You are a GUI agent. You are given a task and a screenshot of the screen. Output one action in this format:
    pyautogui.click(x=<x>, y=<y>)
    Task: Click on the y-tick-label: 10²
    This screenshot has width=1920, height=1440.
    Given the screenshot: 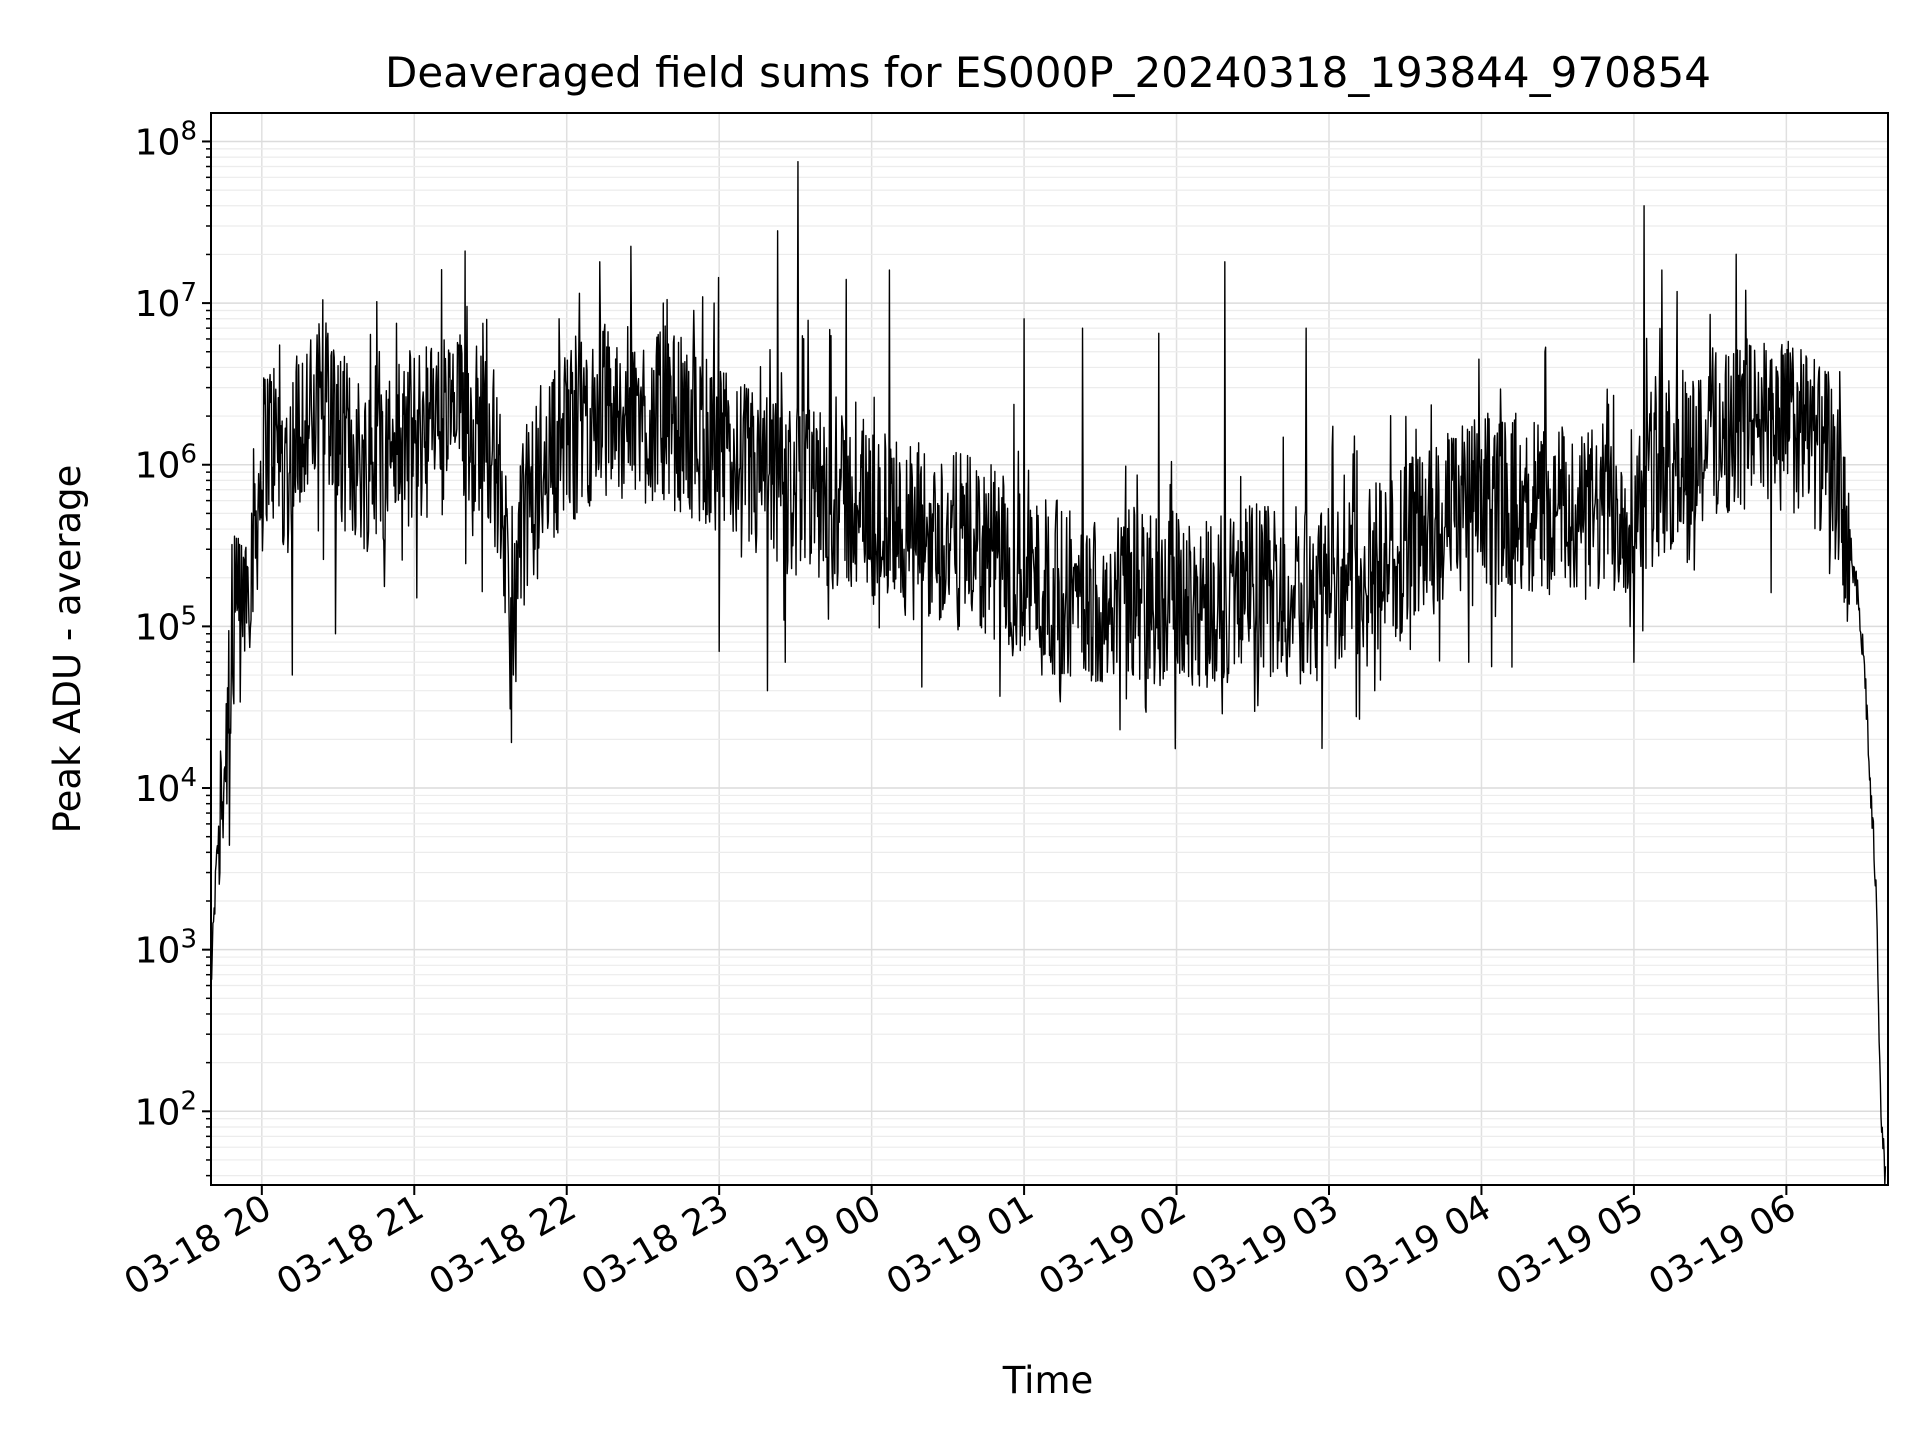 What is the action you would take?
    pyautogui.click(x=166, y=1109)
    